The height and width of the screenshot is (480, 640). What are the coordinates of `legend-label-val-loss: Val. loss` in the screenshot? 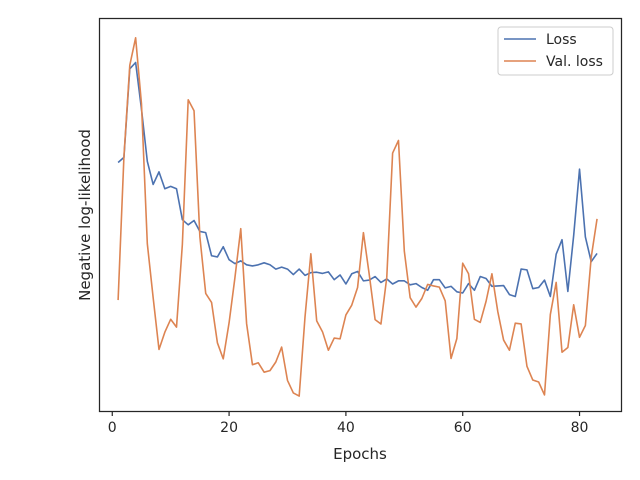 It's located at (574, 62).